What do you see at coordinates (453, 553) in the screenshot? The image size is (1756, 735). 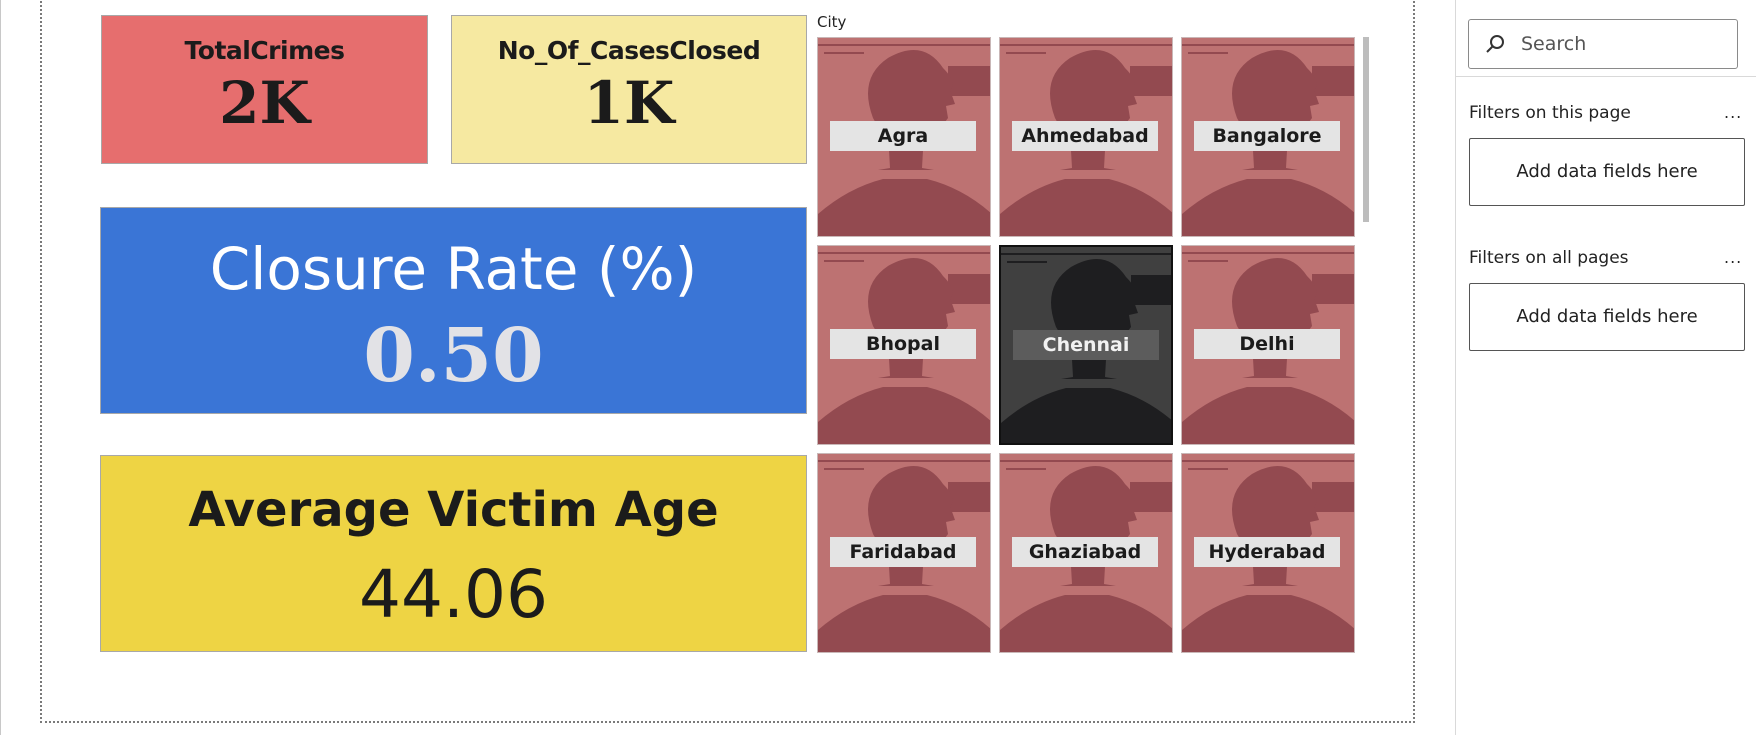 I see `avg-victim-age-card: Average Victim Age 44.06` at bounding box center [453, 553].